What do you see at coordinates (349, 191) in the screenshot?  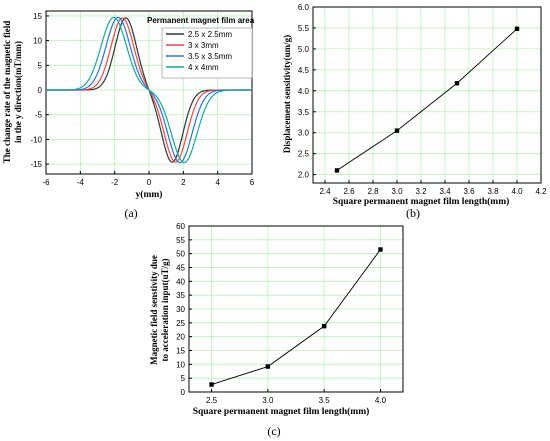 I see `chart-b-xtick-label: 2.6` at bounding box center [349, 191].